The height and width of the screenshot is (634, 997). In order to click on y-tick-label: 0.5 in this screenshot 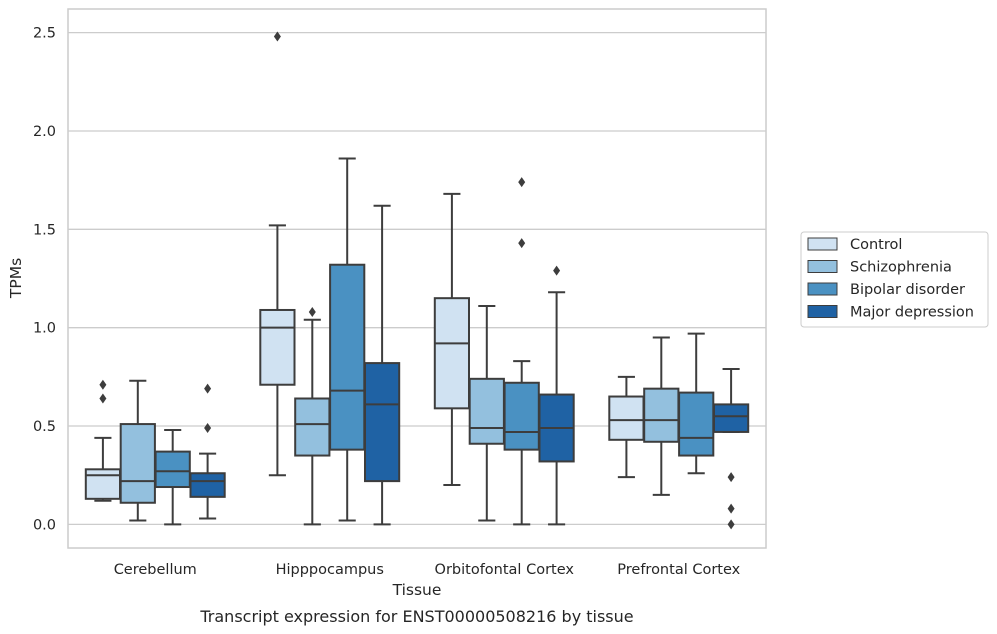, I will do `click(44, 427)`.